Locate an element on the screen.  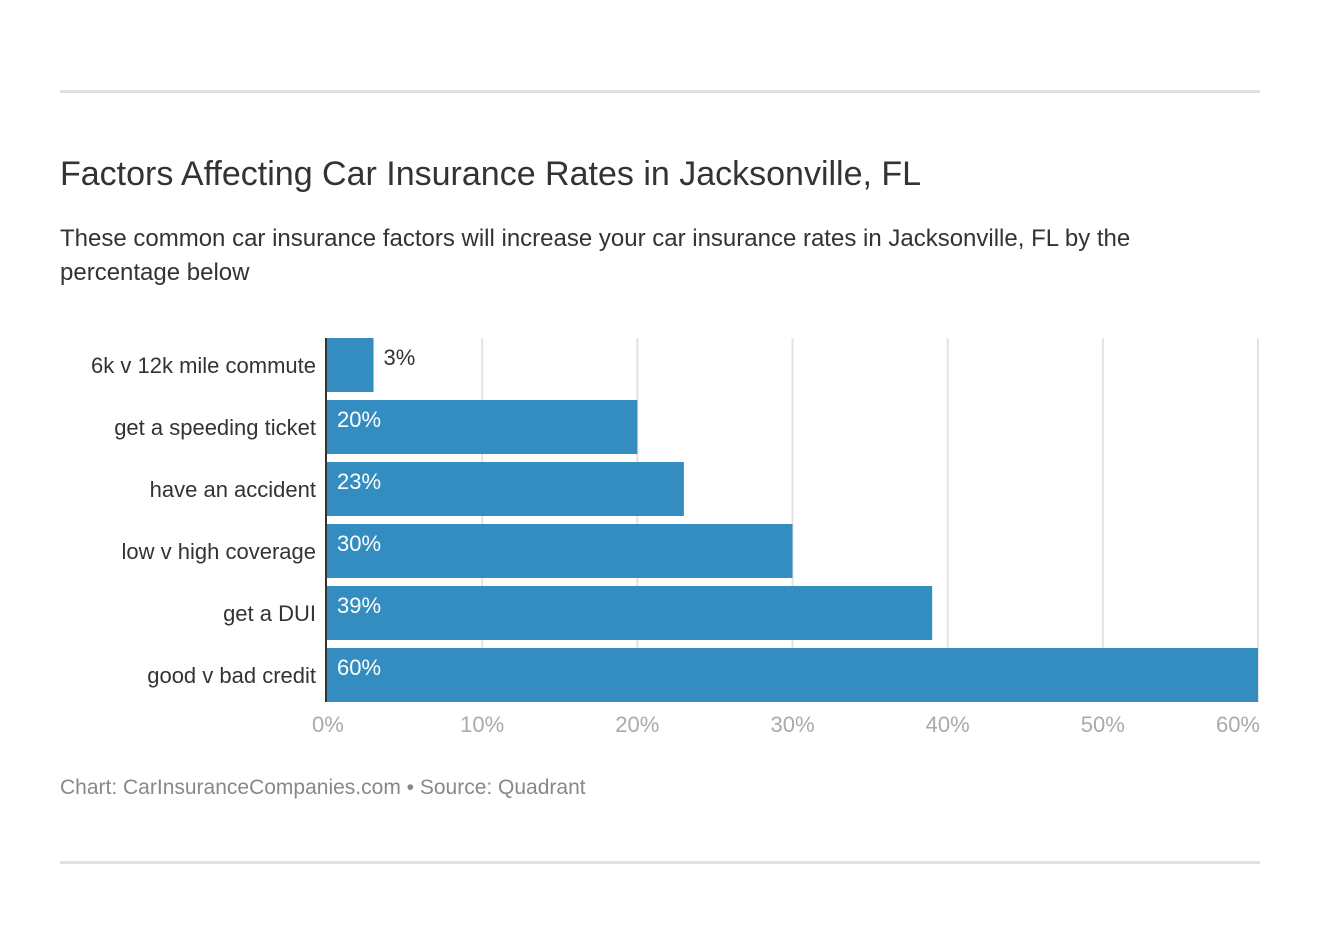
category-label: have an accident is located at coordinates (233, 489).